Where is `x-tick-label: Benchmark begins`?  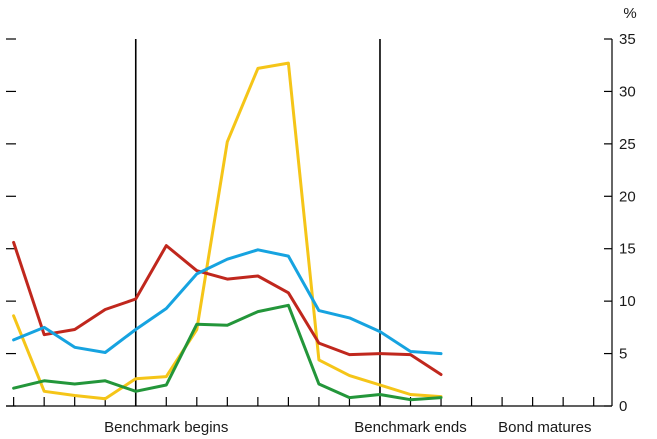
x-tick-label: Benchmark begins is located at coordinates (166, 427).